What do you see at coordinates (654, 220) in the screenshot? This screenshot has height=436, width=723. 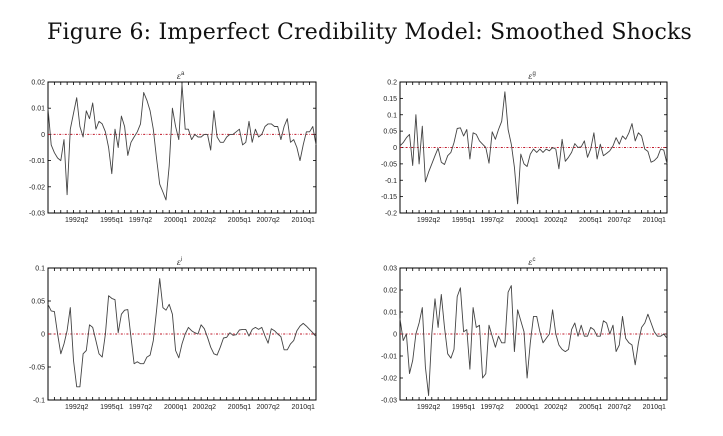 I see `x-tick-label: 2010q1` at bounding box center [654, 220].